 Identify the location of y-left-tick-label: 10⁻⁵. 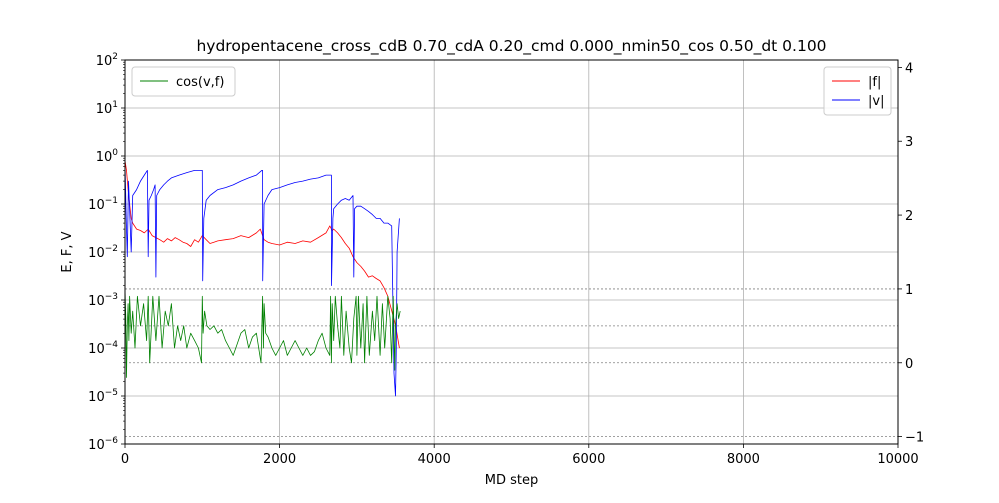
(103, 396).